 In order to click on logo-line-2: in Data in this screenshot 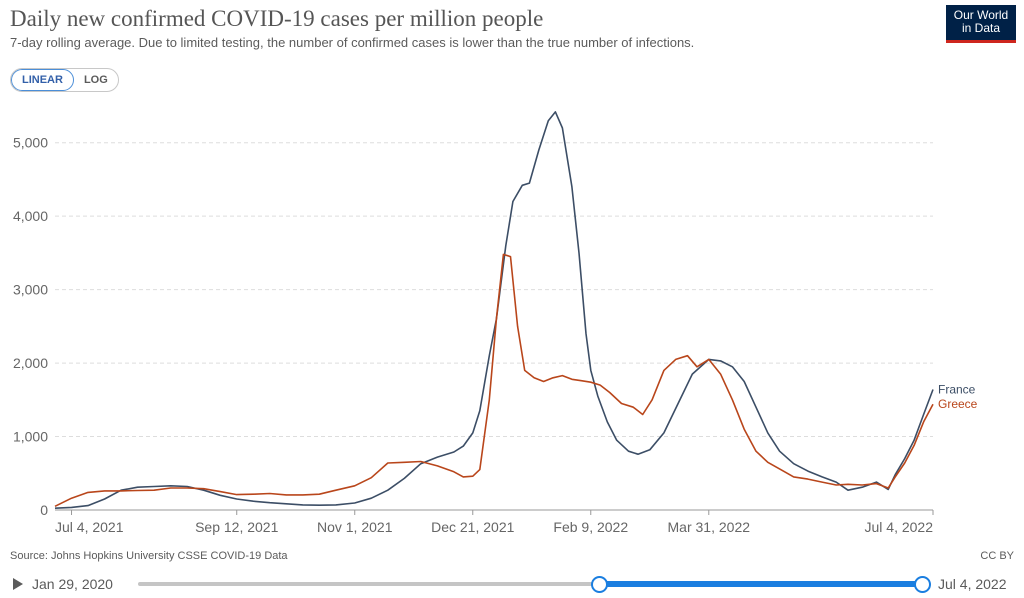, I will do `click(981, 28)`.